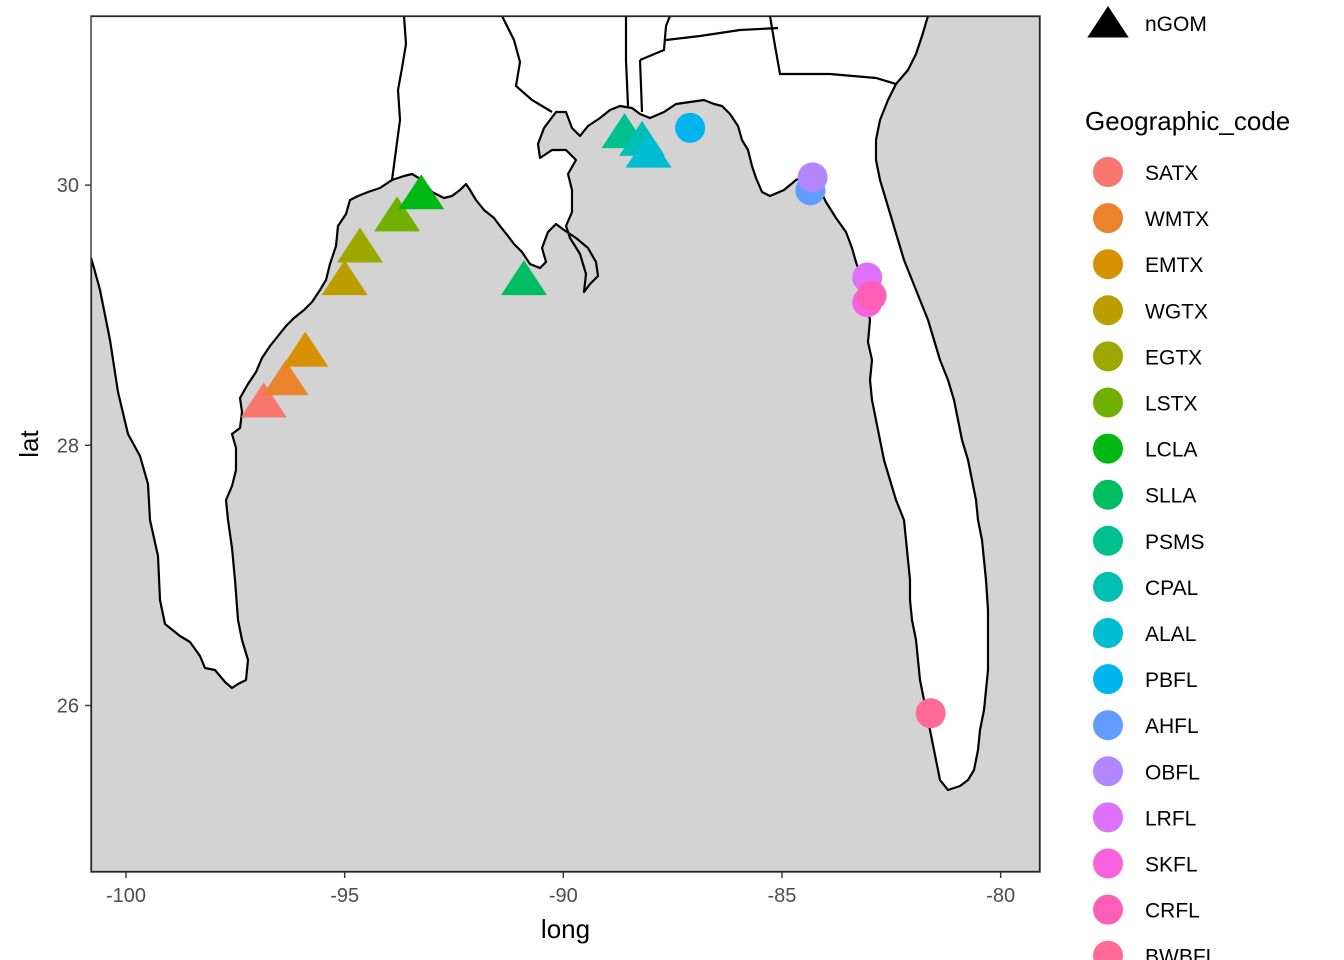  Describe the element at coordinates (1170, 818) in the screenshot. I see `legend-label-lrfl: LRFL` at that location.